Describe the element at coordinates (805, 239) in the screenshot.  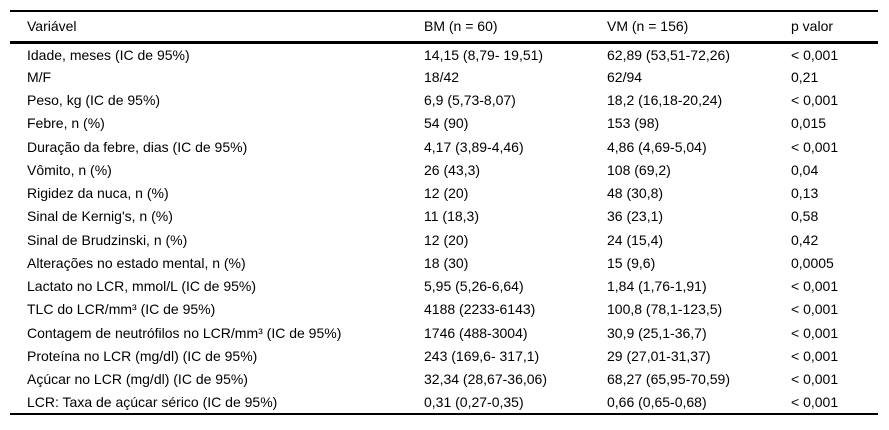
I see `cell-p-value: 0,42` at that location.